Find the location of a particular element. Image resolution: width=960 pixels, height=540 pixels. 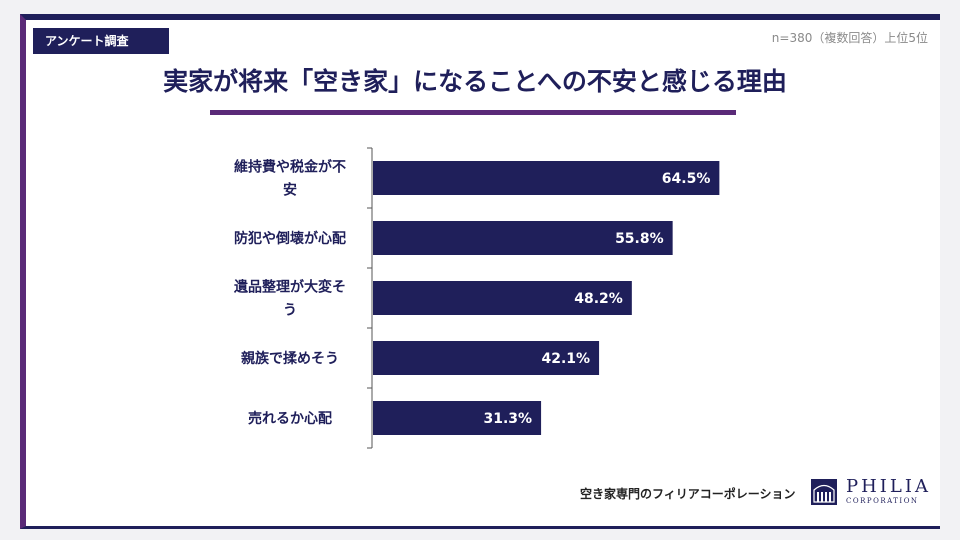

category-label: 維持費や税金が不 is located at coordinates (290, 167).